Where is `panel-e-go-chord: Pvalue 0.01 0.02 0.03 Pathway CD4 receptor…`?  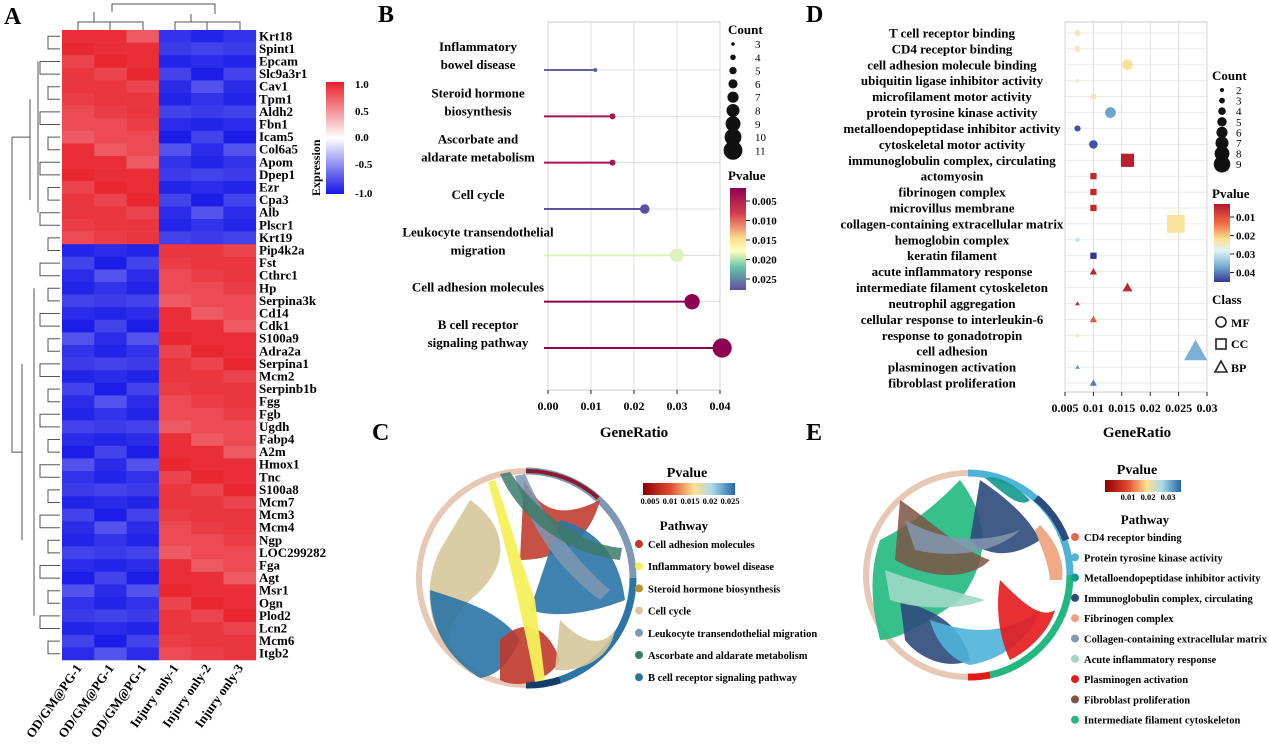
panel-e-go-chord: Pvalue 0.01 0.02 0.03 Pathway CD4 receptor… is located at coordinates (1065, 595).